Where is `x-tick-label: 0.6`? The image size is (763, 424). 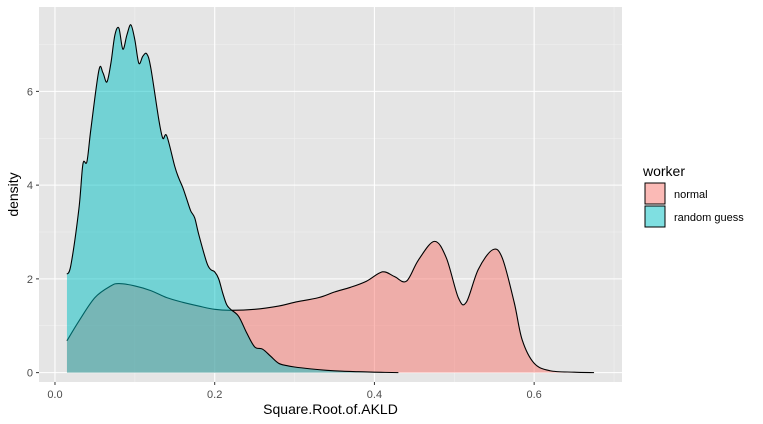 x-tick-label: 0.6 is located at coordinates (534, 395).